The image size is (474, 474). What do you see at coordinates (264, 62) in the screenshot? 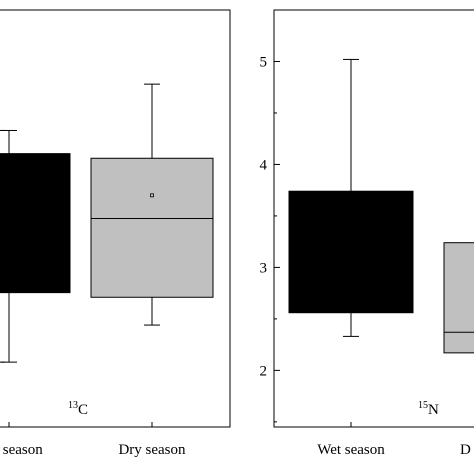
I see `y-tick-label: 5` at bounding box center [264, 62].